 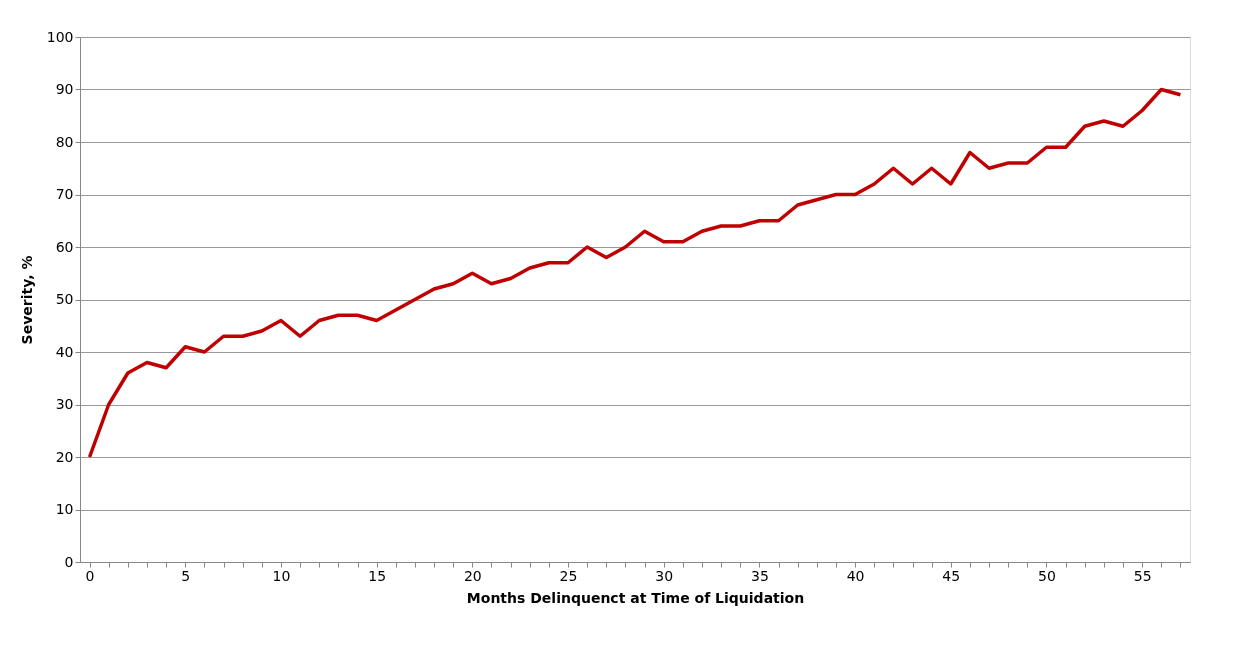 I want to click on y-tick-label: 20, so click(x=64, y=456).